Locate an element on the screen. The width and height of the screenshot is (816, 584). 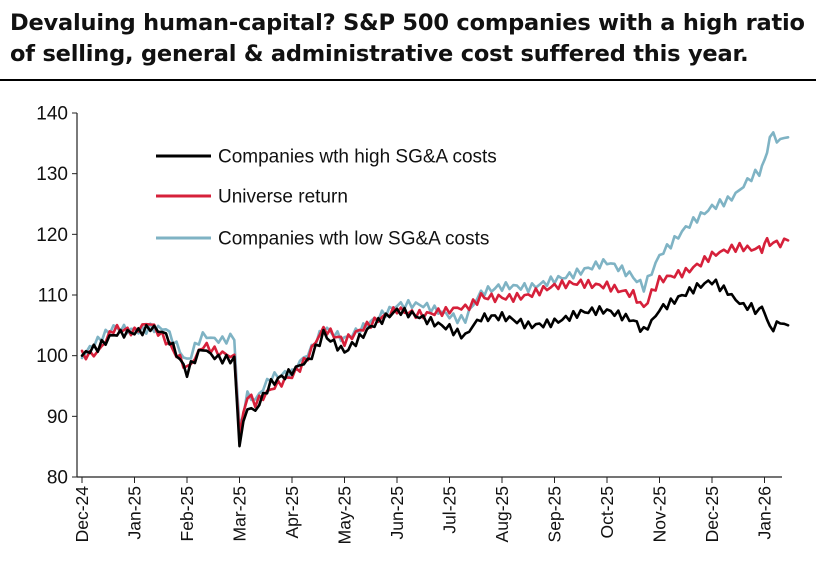
y-tick-label: 80 is located at coordinates (57, 478).